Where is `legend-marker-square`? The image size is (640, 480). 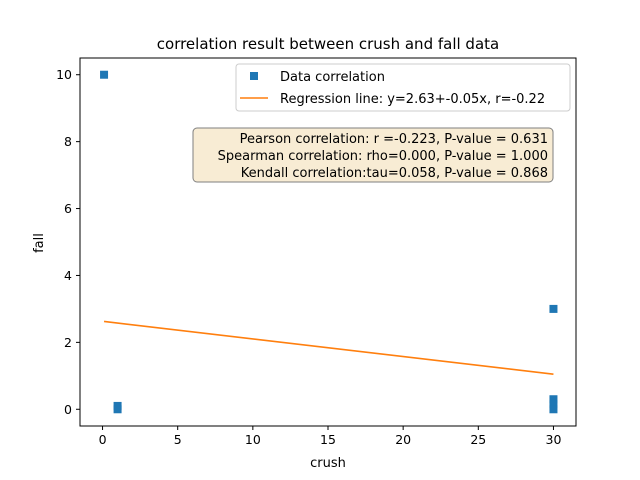
legend-marker-square is located at coordinates (254, 76).